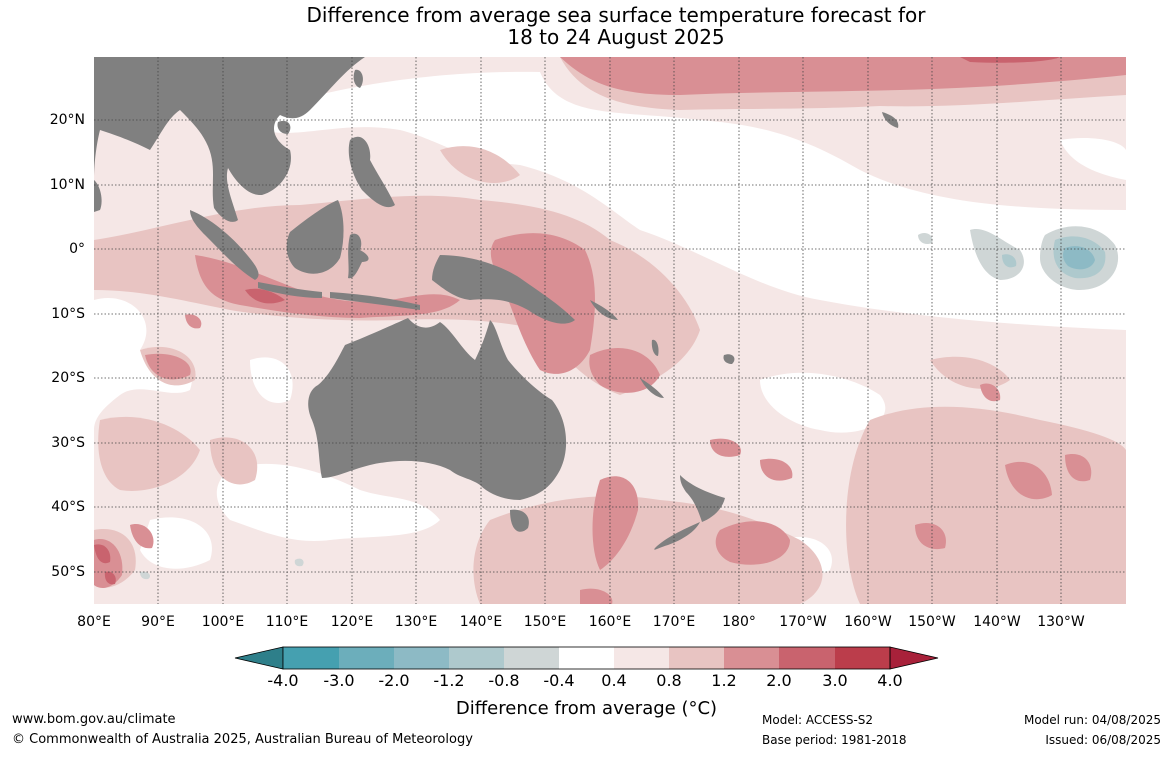 This screenshot has width=1173, height=770. What do you see at coordinates (652, 388) in the screenshot?
I see `land-new-caledonia` at bounding box center [652, 388].